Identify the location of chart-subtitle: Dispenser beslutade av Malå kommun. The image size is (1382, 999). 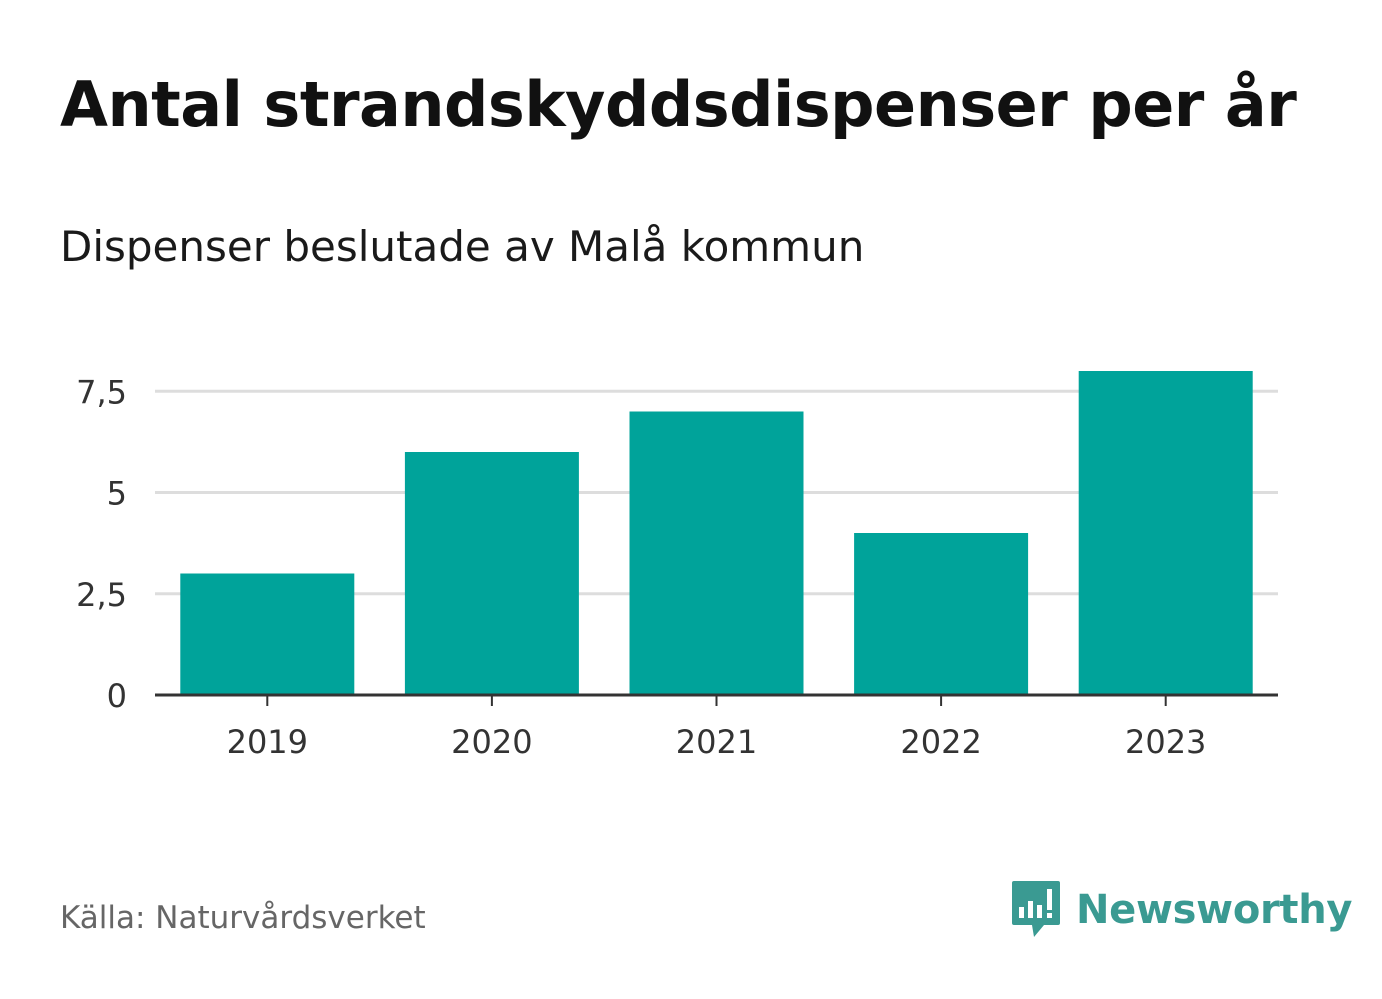
(462, 246).